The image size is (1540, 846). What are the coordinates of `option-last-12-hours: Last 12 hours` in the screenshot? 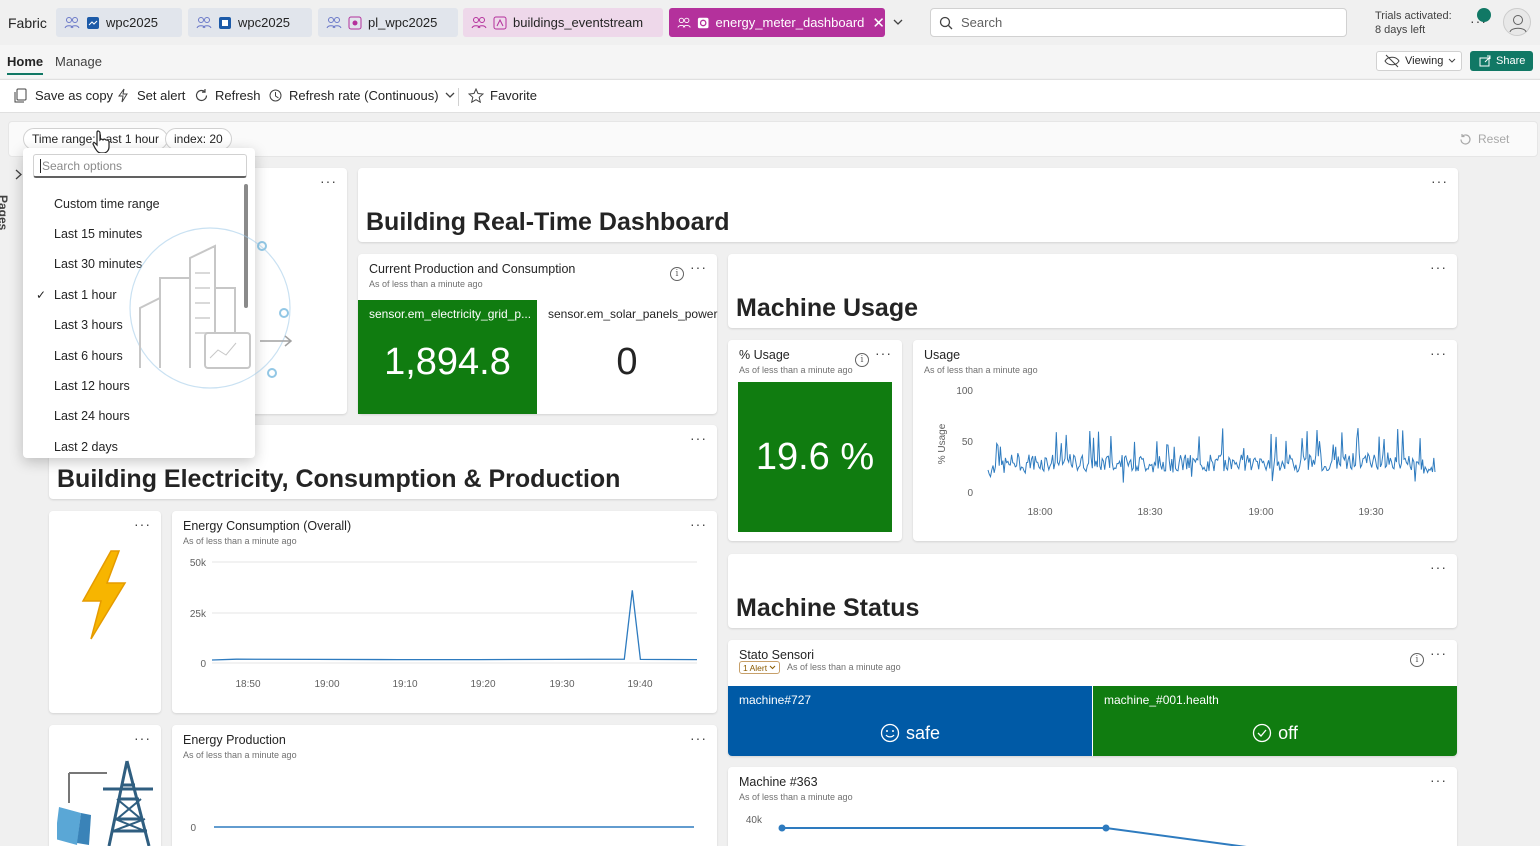 It's located at (137, 386).